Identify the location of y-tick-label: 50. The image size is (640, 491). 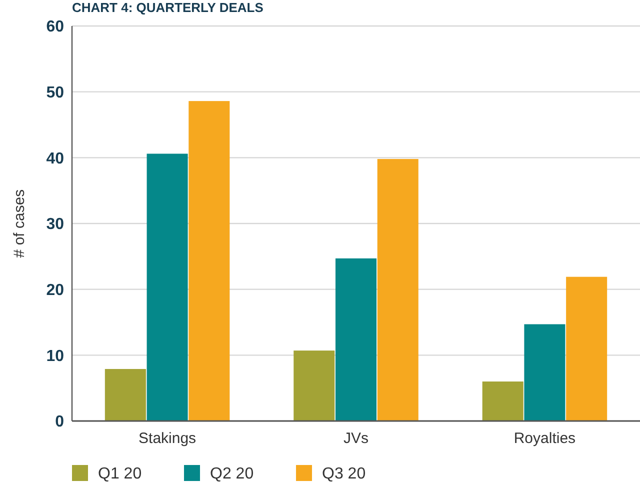
(55, 93).